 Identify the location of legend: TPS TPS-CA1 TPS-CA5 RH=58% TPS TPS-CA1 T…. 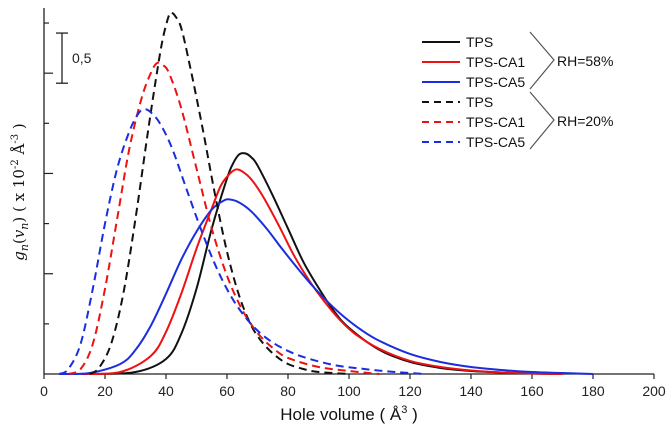
(517, 90).